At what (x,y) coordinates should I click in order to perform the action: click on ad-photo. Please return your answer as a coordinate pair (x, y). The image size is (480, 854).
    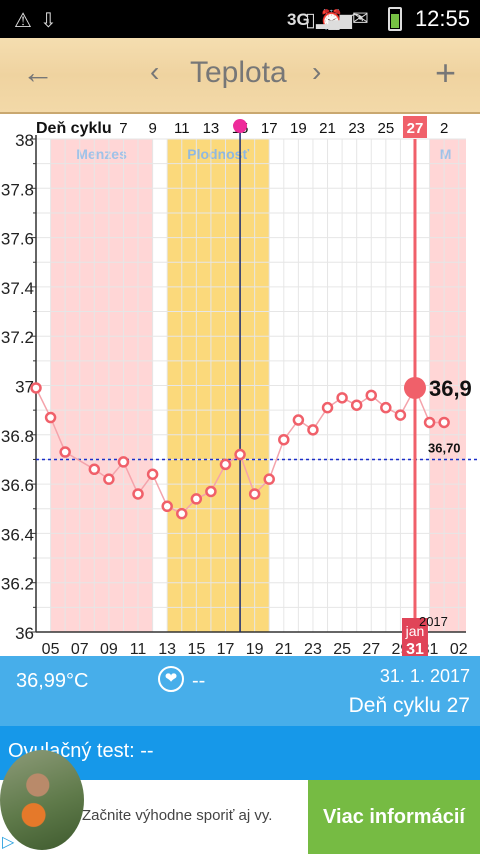
    Looking at the image, I should click on (42, 800).